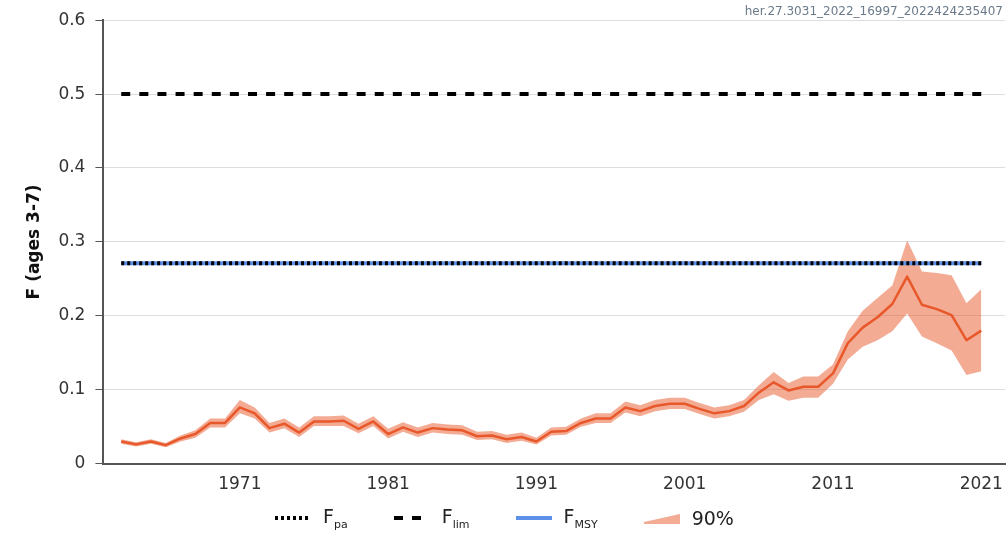 The image size is (1007, 538). I want to click on y-tick-label: 0, so click(80, 462).